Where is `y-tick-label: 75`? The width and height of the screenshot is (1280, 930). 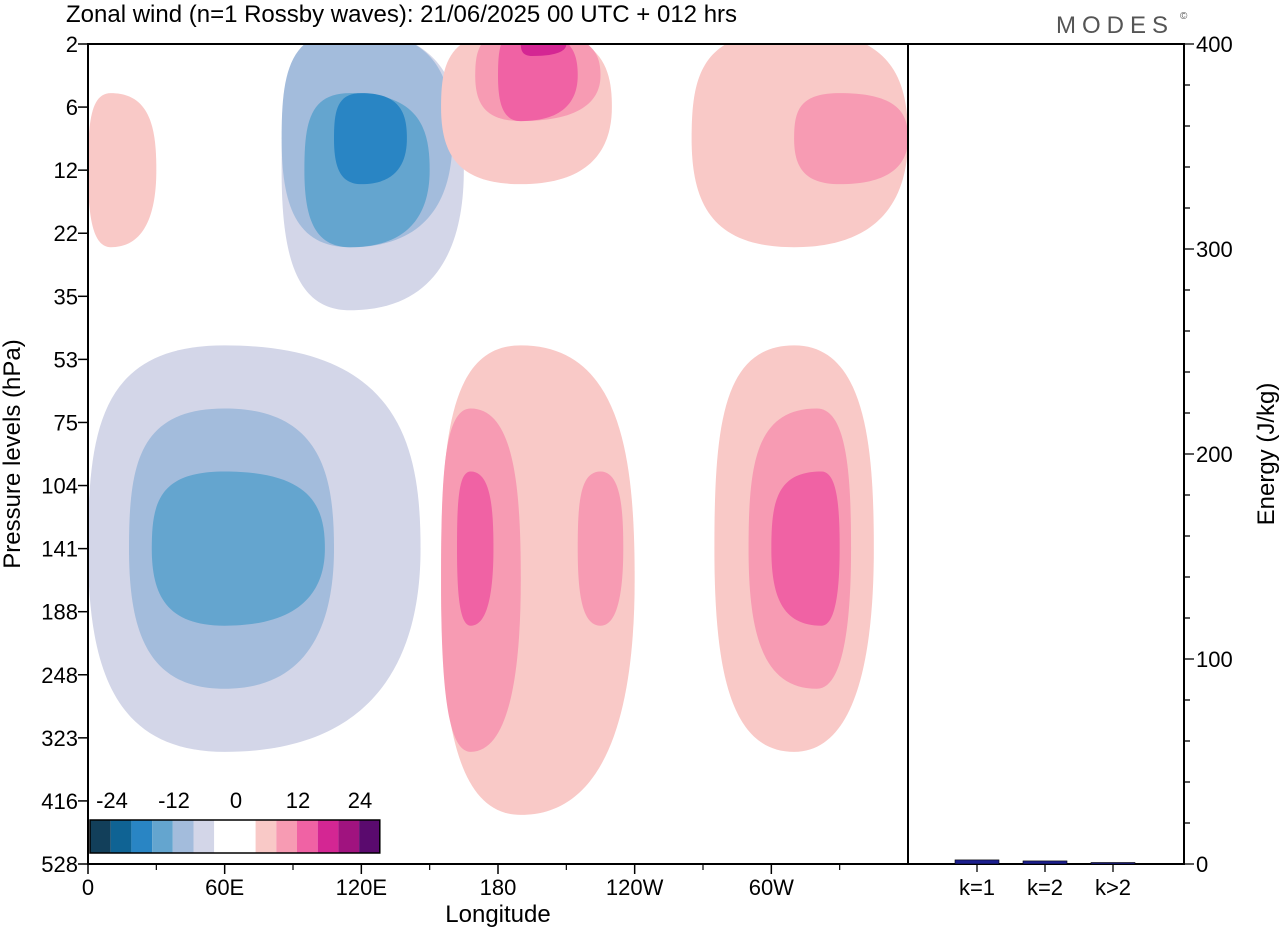
y-tick-label: 75 is located at coordinates (66, 422).